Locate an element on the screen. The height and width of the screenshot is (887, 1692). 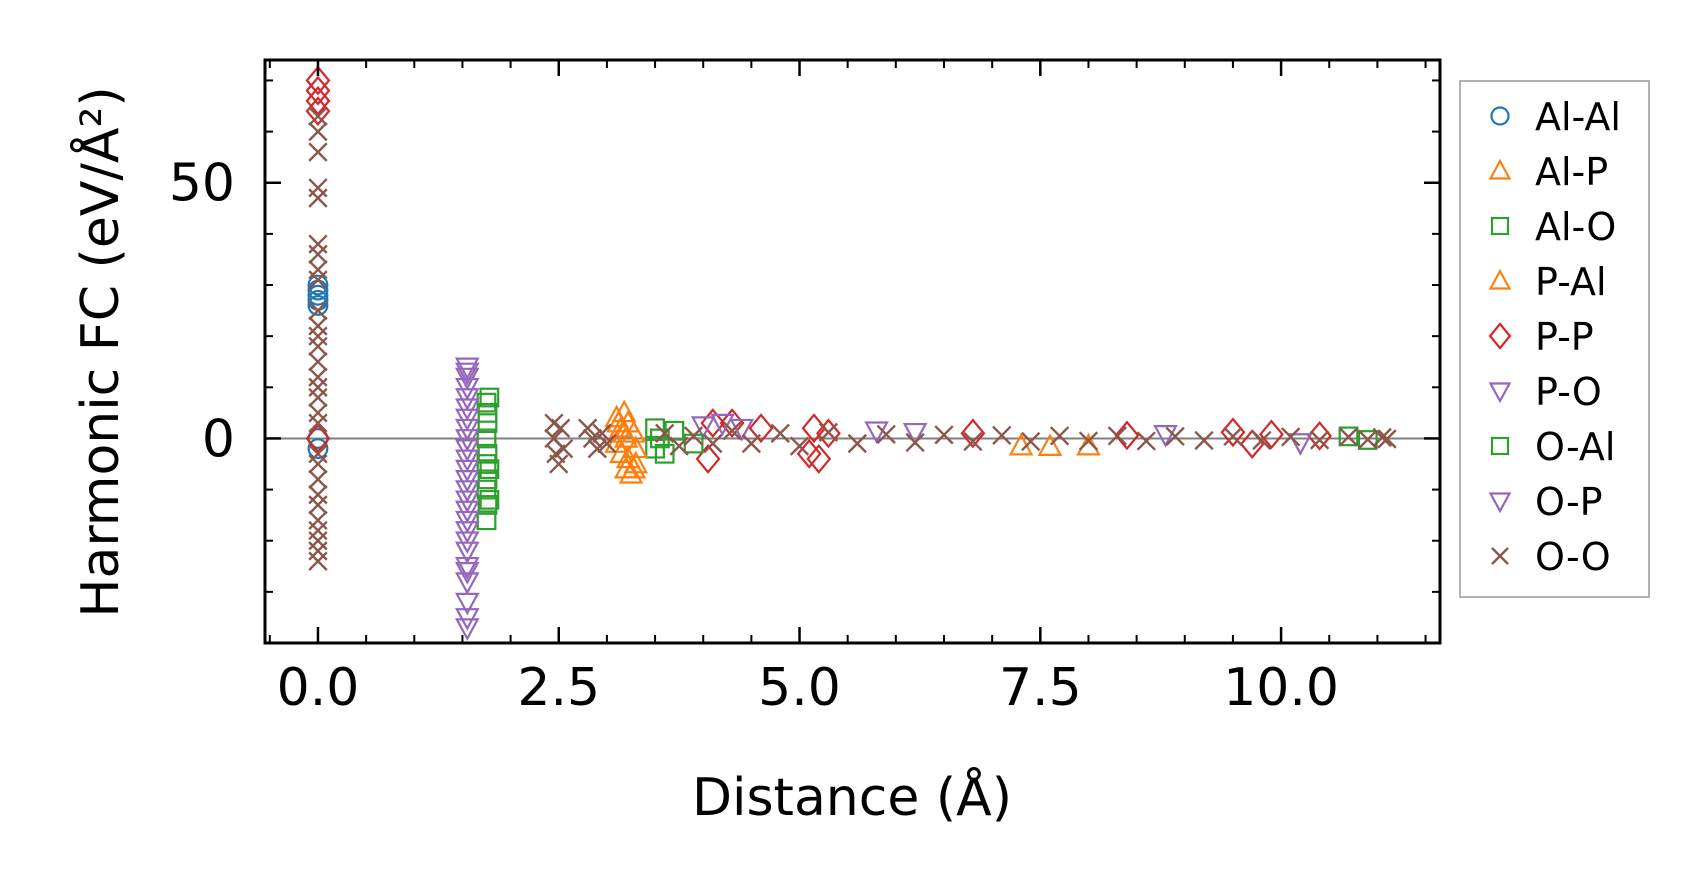
y-tick-label: 0 is located at coordinates (218, 439).